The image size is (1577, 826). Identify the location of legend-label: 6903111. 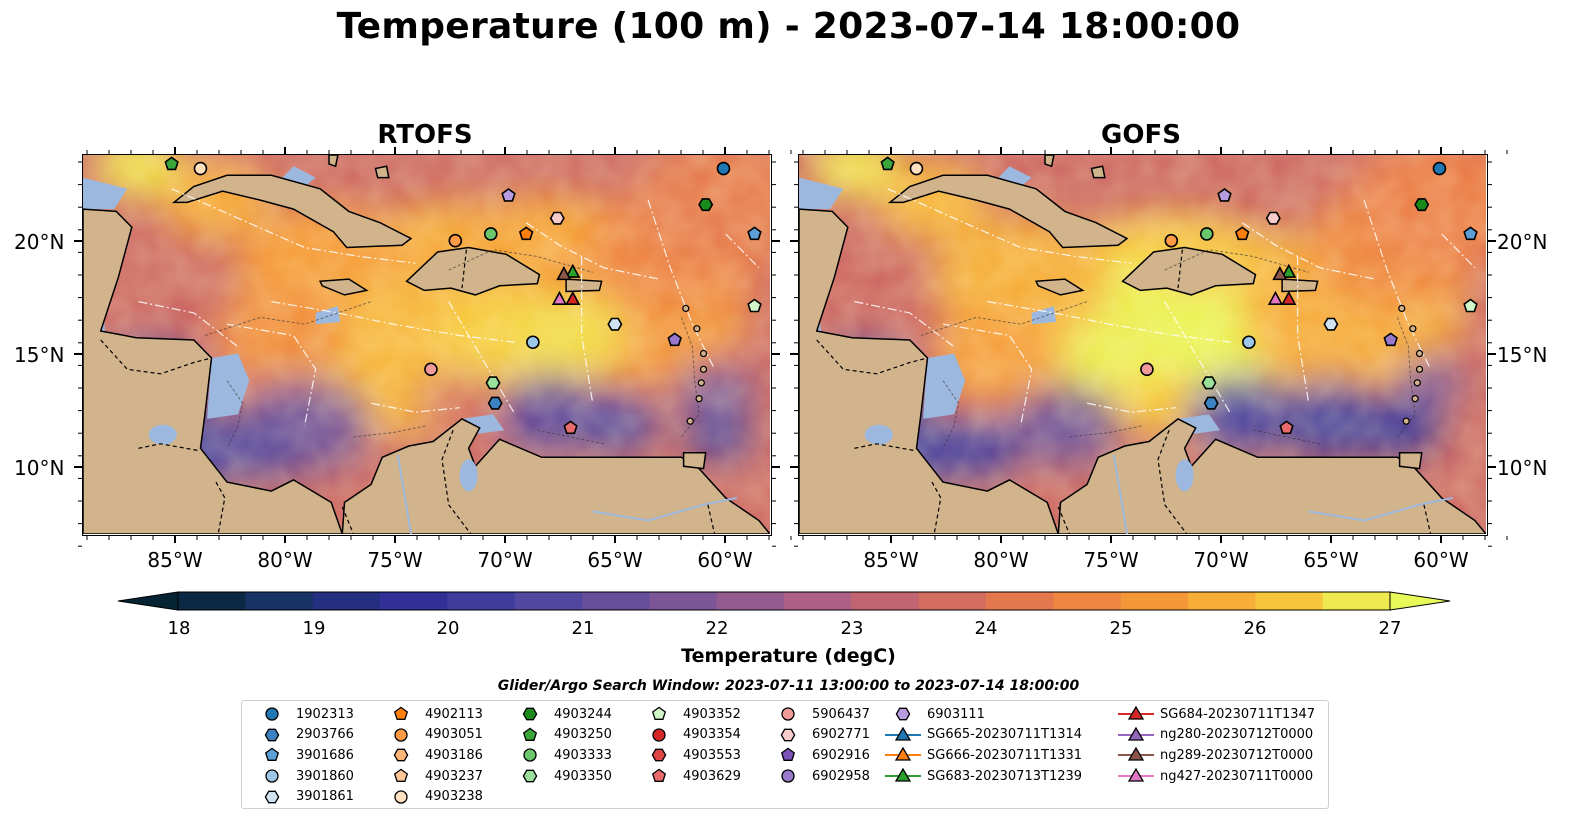
(956, 714).